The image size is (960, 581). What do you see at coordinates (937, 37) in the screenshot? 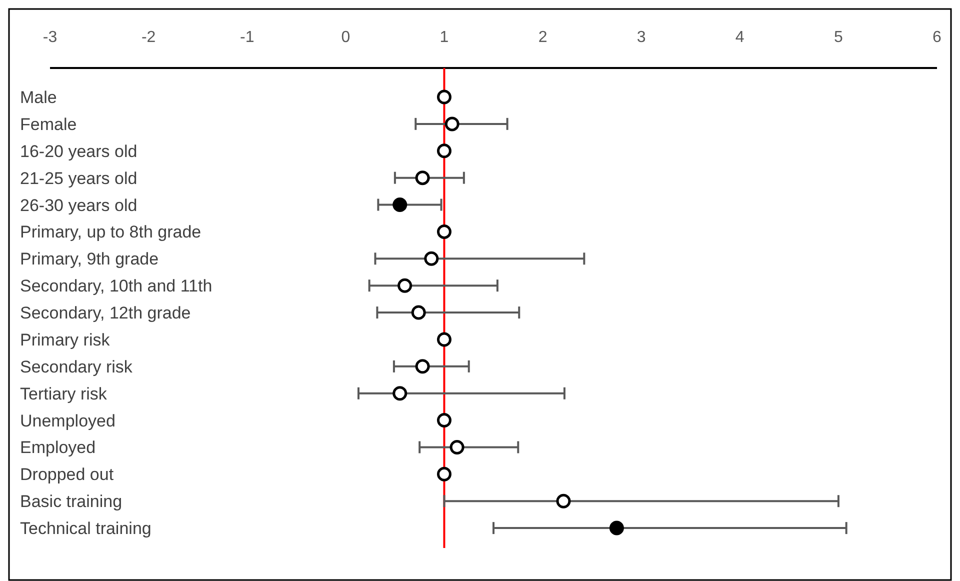
I see `x-tick-label: 6` at bounding box center [937, 37].